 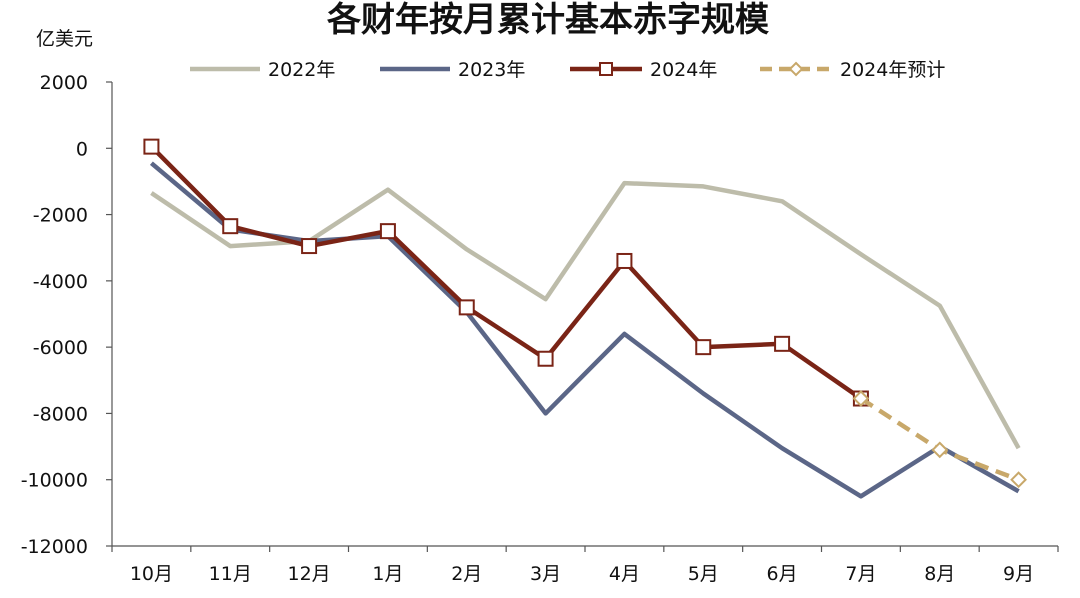 What do you see at coordinates (683, 70) in the screenshot?
I see `legend-label: 2024年` at bounding box center [683, 70].